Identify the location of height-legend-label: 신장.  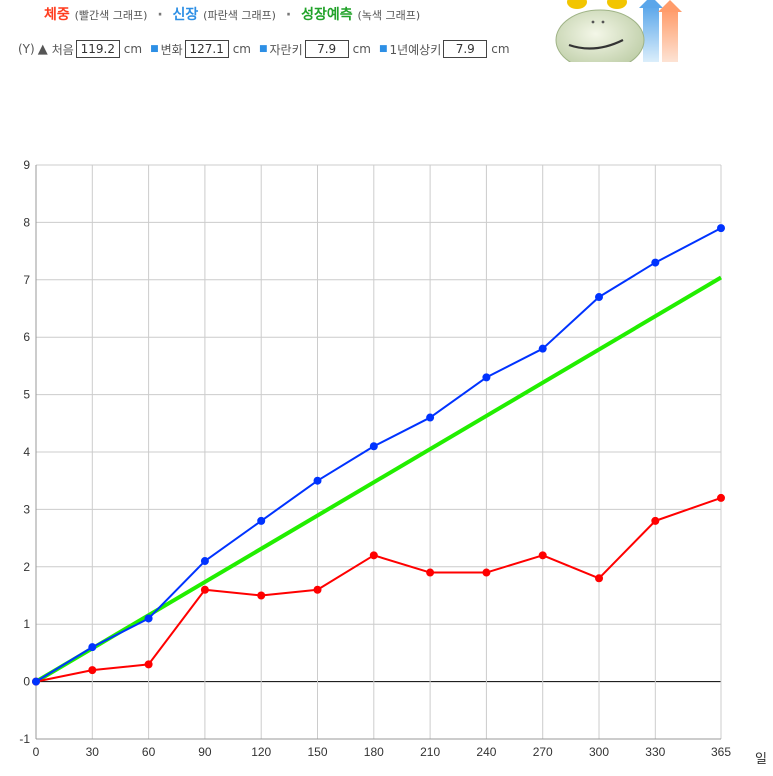
(185, 15).